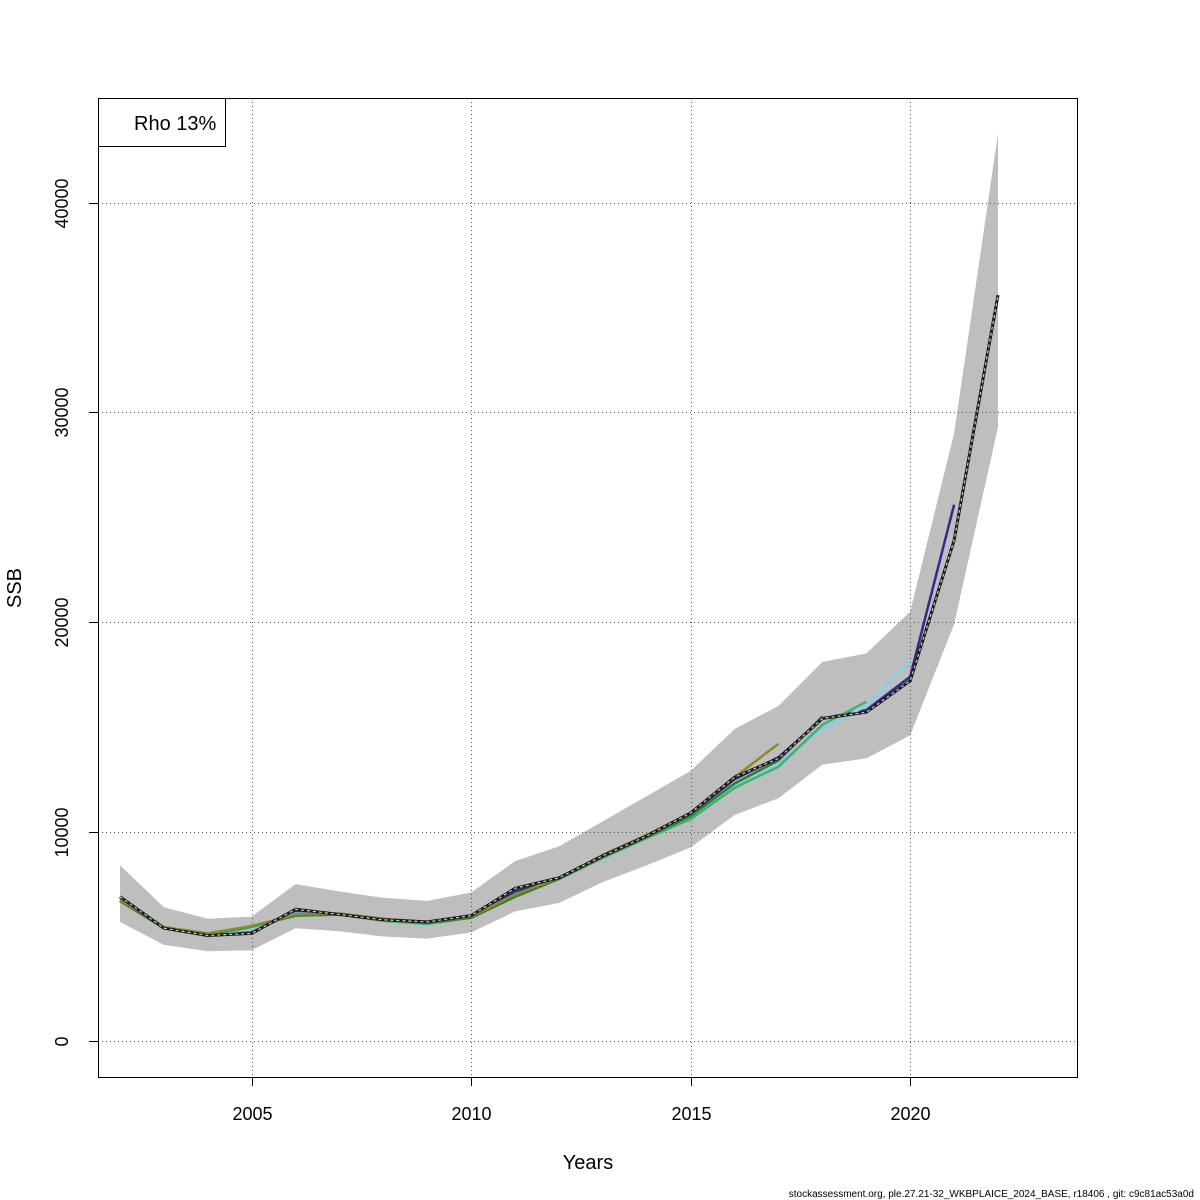 The width and height of the screenshot is (1200, 1200). I want to click on y-tick-label-0: 0, so click(62, 1041).